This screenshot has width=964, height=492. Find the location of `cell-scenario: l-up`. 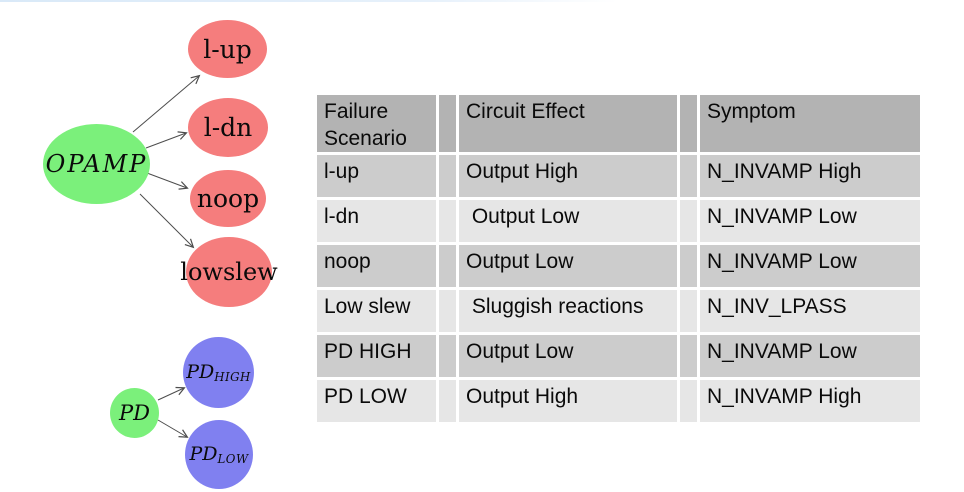

cell-scenario: l-up is located at coordinates (342, 171).